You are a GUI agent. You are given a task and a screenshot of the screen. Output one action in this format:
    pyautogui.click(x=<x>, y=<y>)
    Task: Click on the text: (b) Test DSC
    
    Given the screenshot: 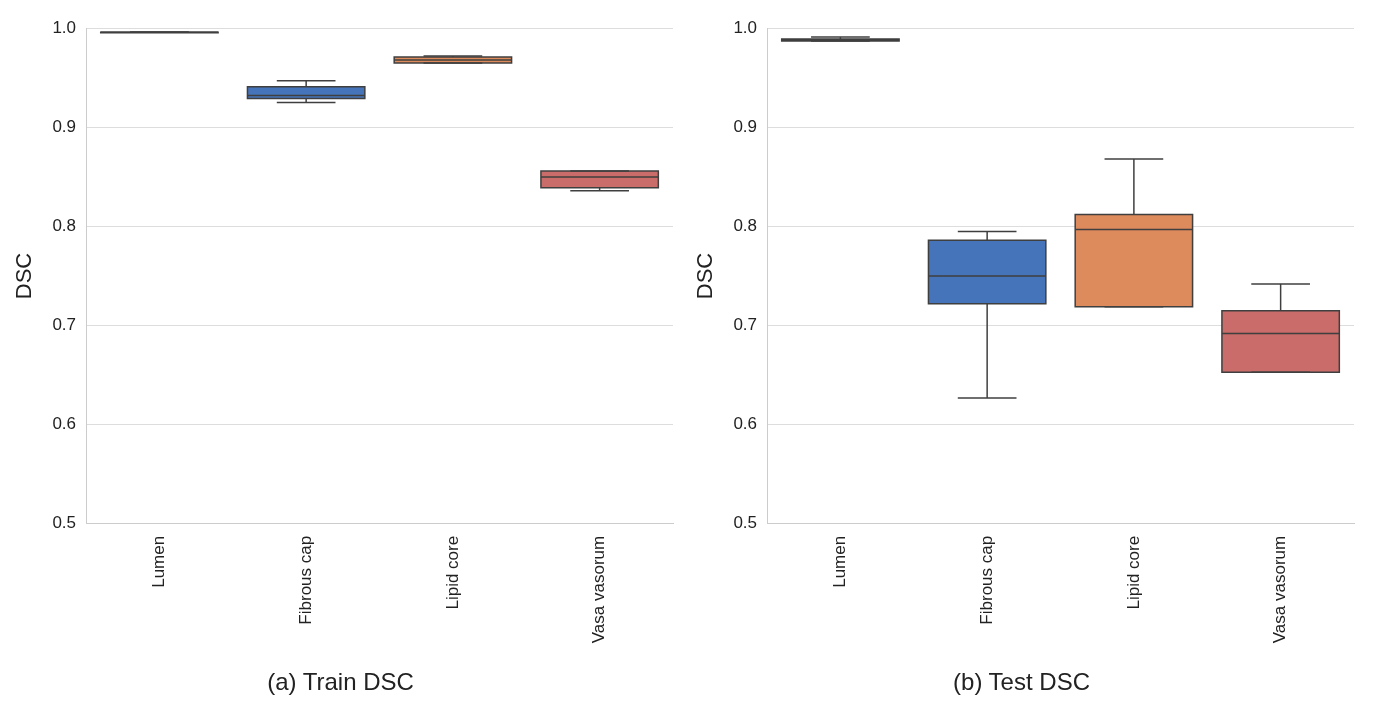 What is the action you would take?
    pyautogui.click(x=1021, y=682)
    